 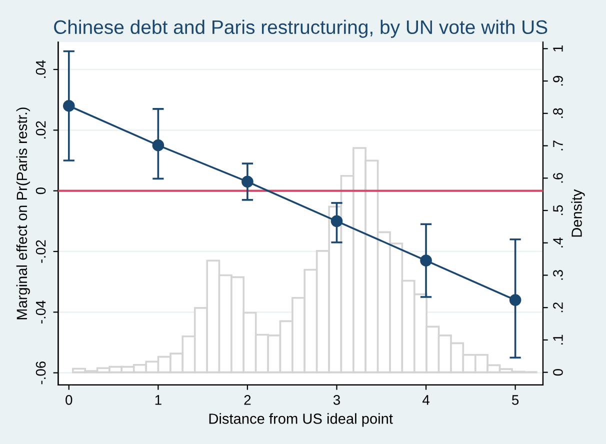 I want to click on y-tick-label: -.04, so click(x=41, y=312).